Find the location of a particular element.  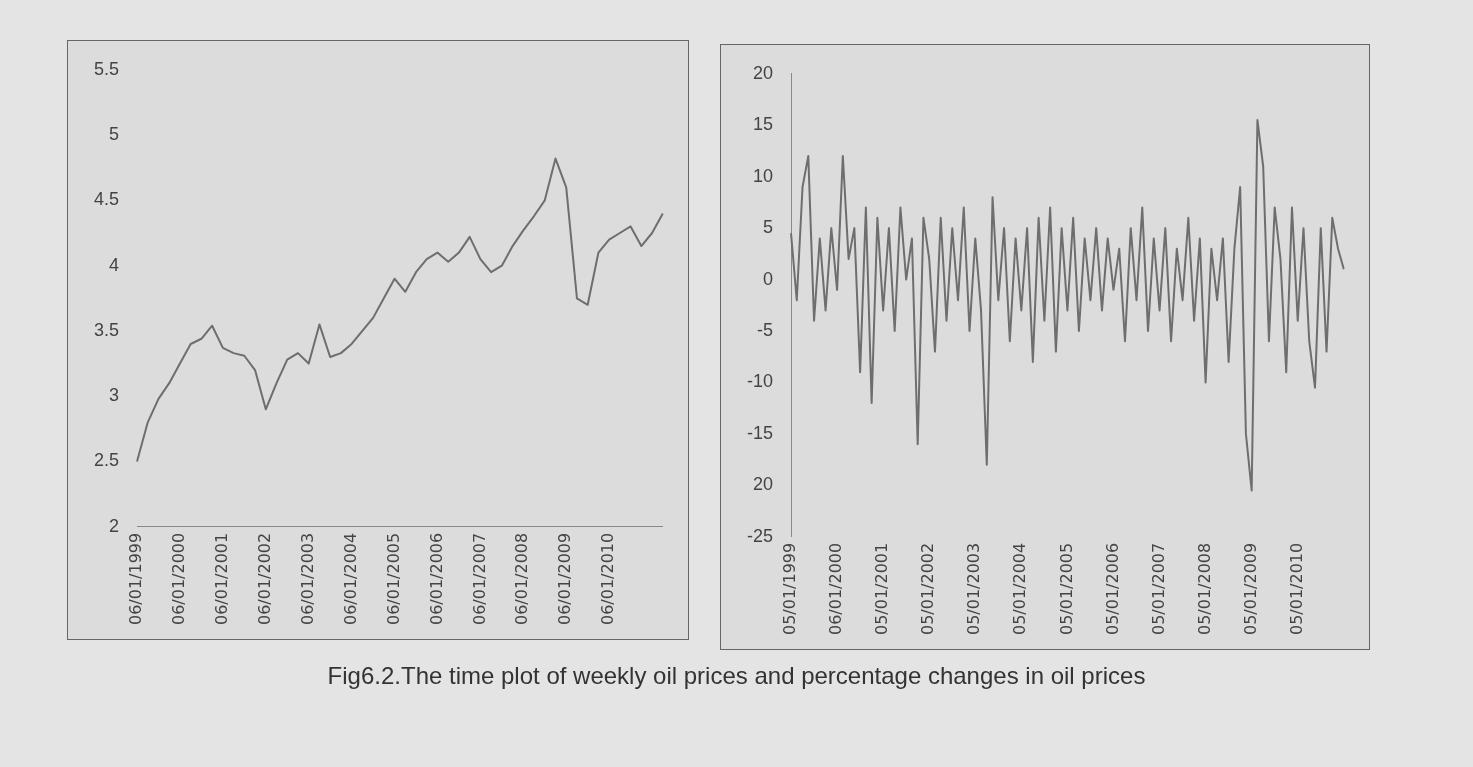

x-tick-label: 06/01/2007 is located at coordinates (479, 578).